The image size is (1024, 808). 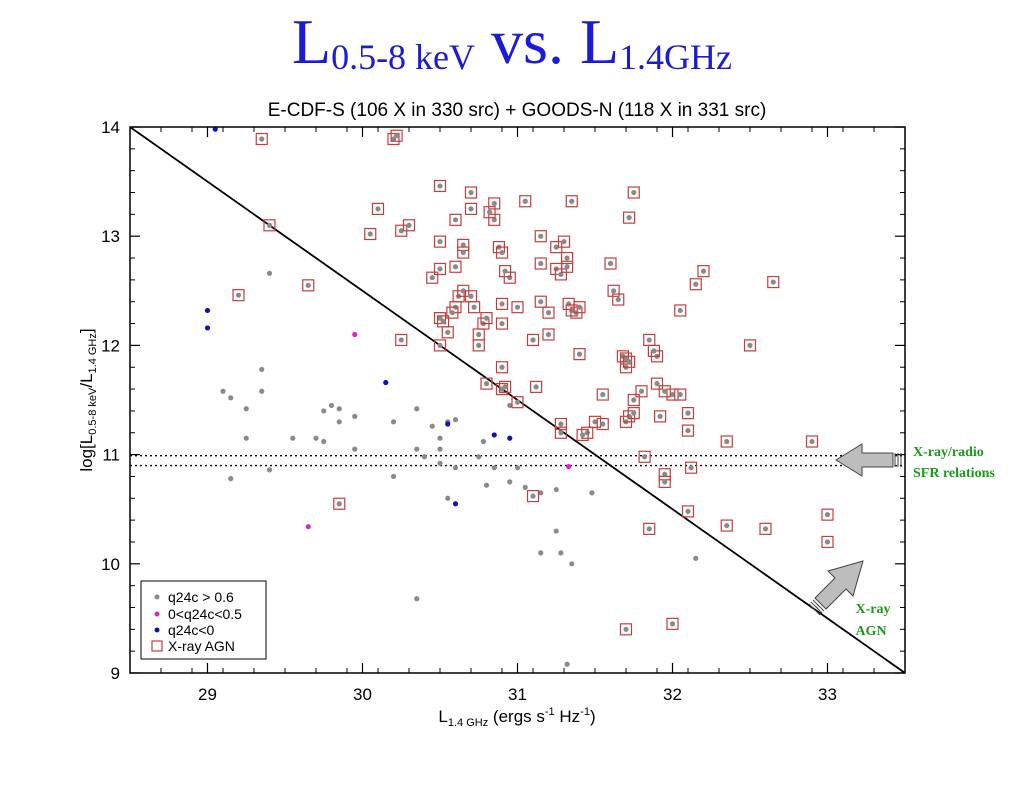 I want to click on annotation-sfr-line1: X-ray/radio, so click(x=948, y=452).